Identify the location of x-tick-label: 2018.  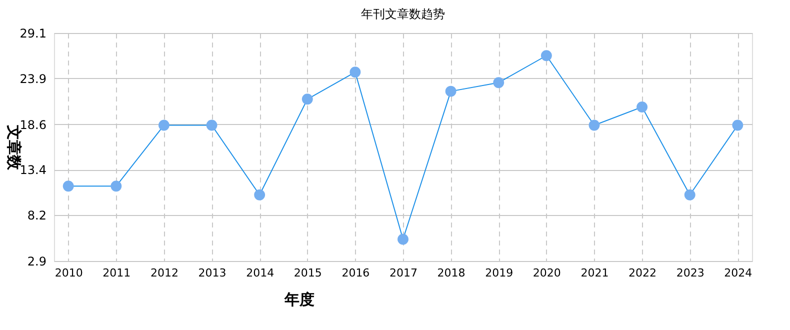
(451, 273).